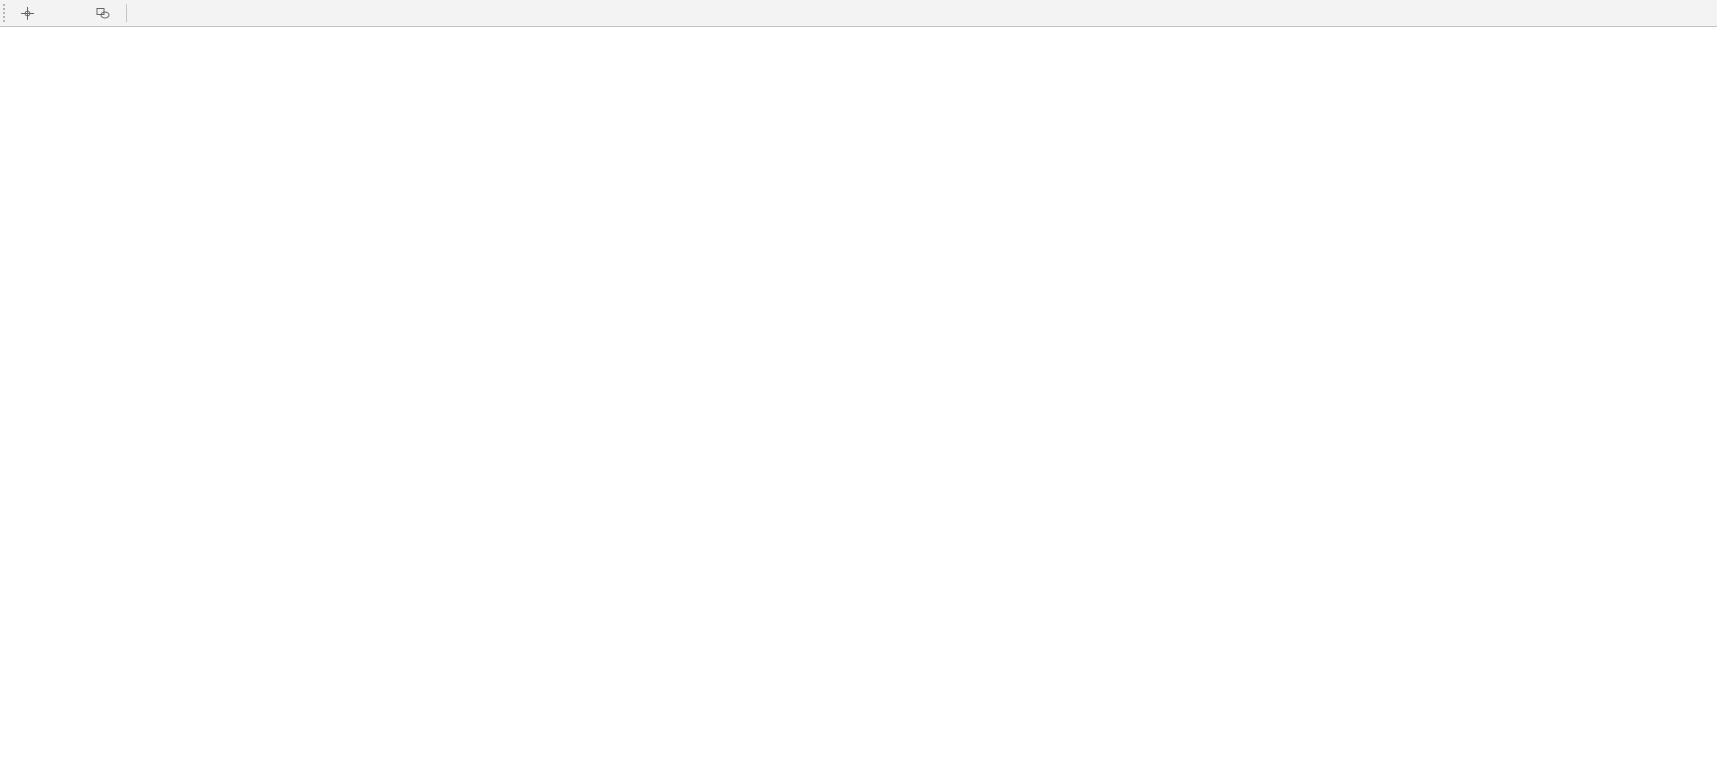  I want to click on timeframe-switcher, so click(256, 13).